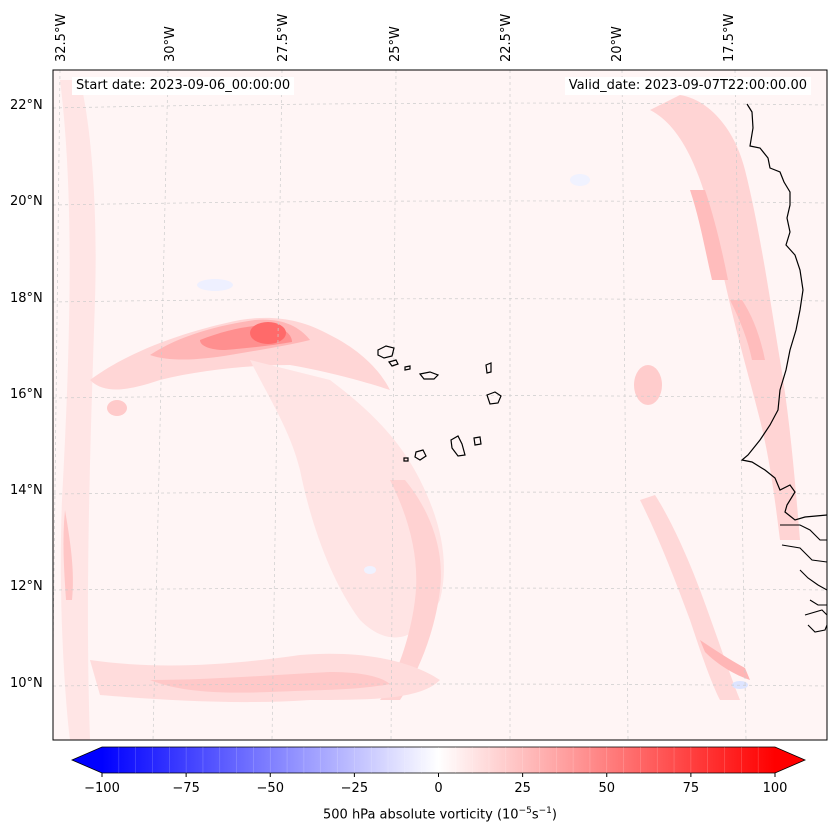 The width and height of the screenshot is (837, 839). What do you see at coordinates (607, 788) in the screenshot?
I see `colorbar-tick-label: 50` at bounding box center [607, 788].